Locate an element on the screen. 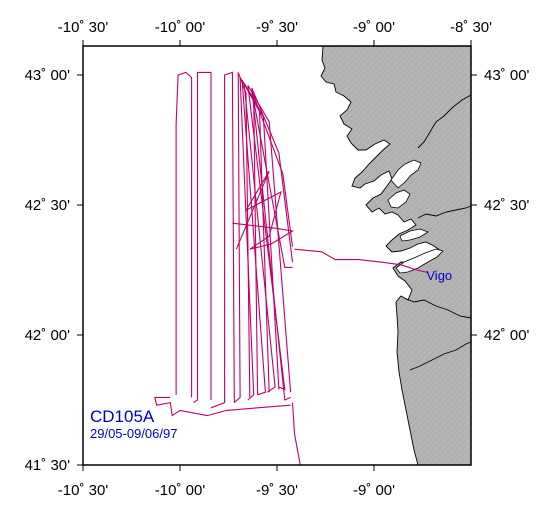  cruise-title: CD105A is located at coordinates (122, 416).